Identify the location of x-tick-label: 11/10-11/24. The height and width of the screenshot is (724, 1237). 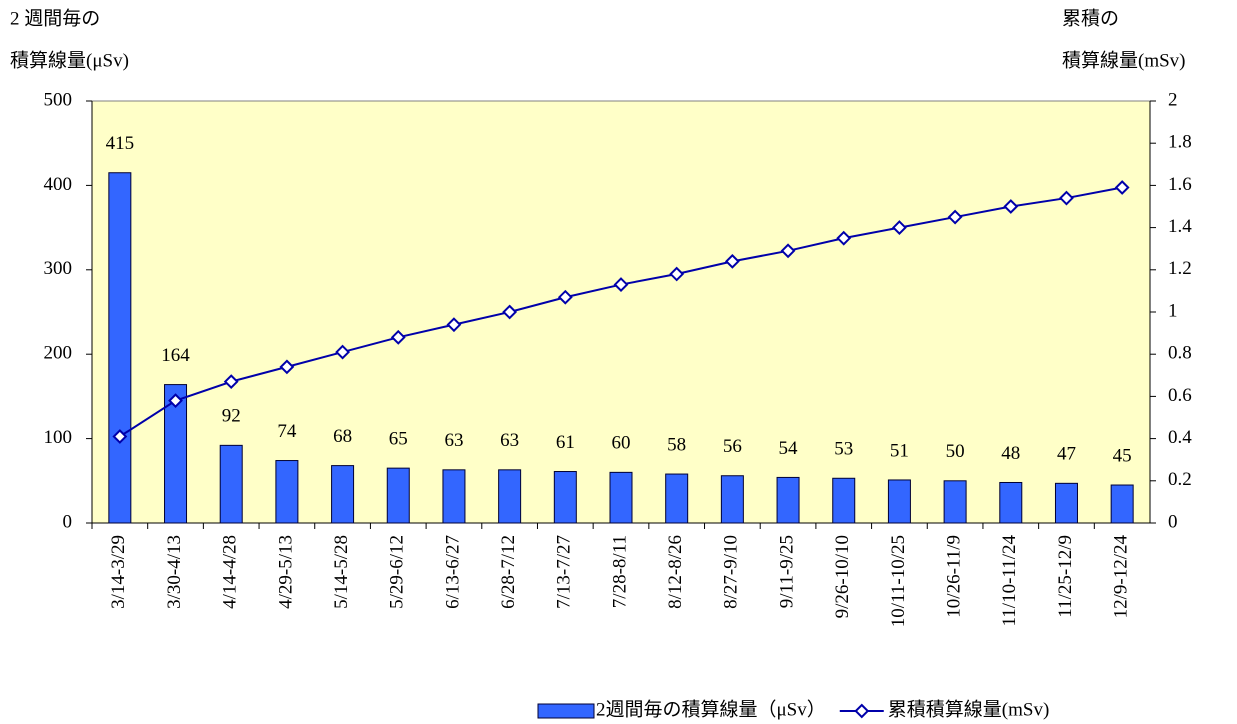
(1009, 581).